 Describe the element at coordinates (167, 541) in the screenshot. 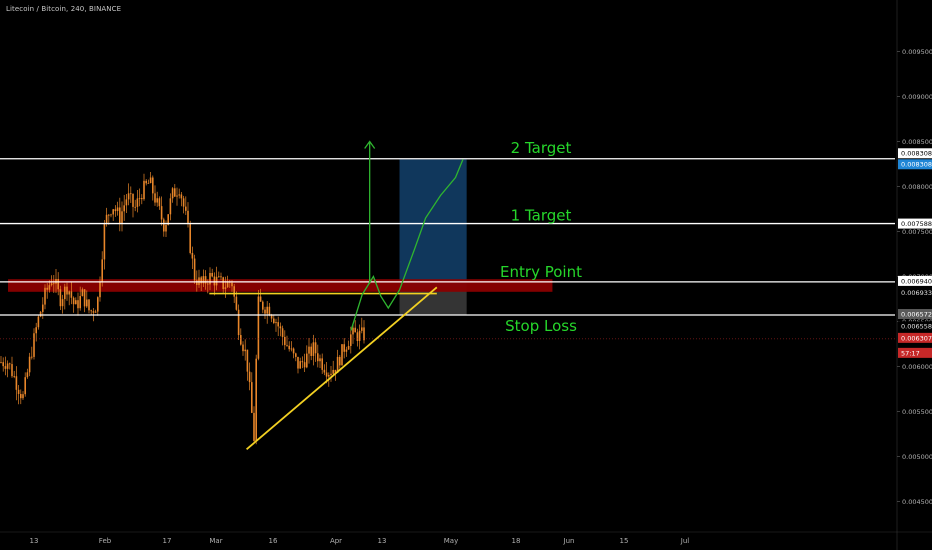

I see `time-tick-label: 17` at that location.